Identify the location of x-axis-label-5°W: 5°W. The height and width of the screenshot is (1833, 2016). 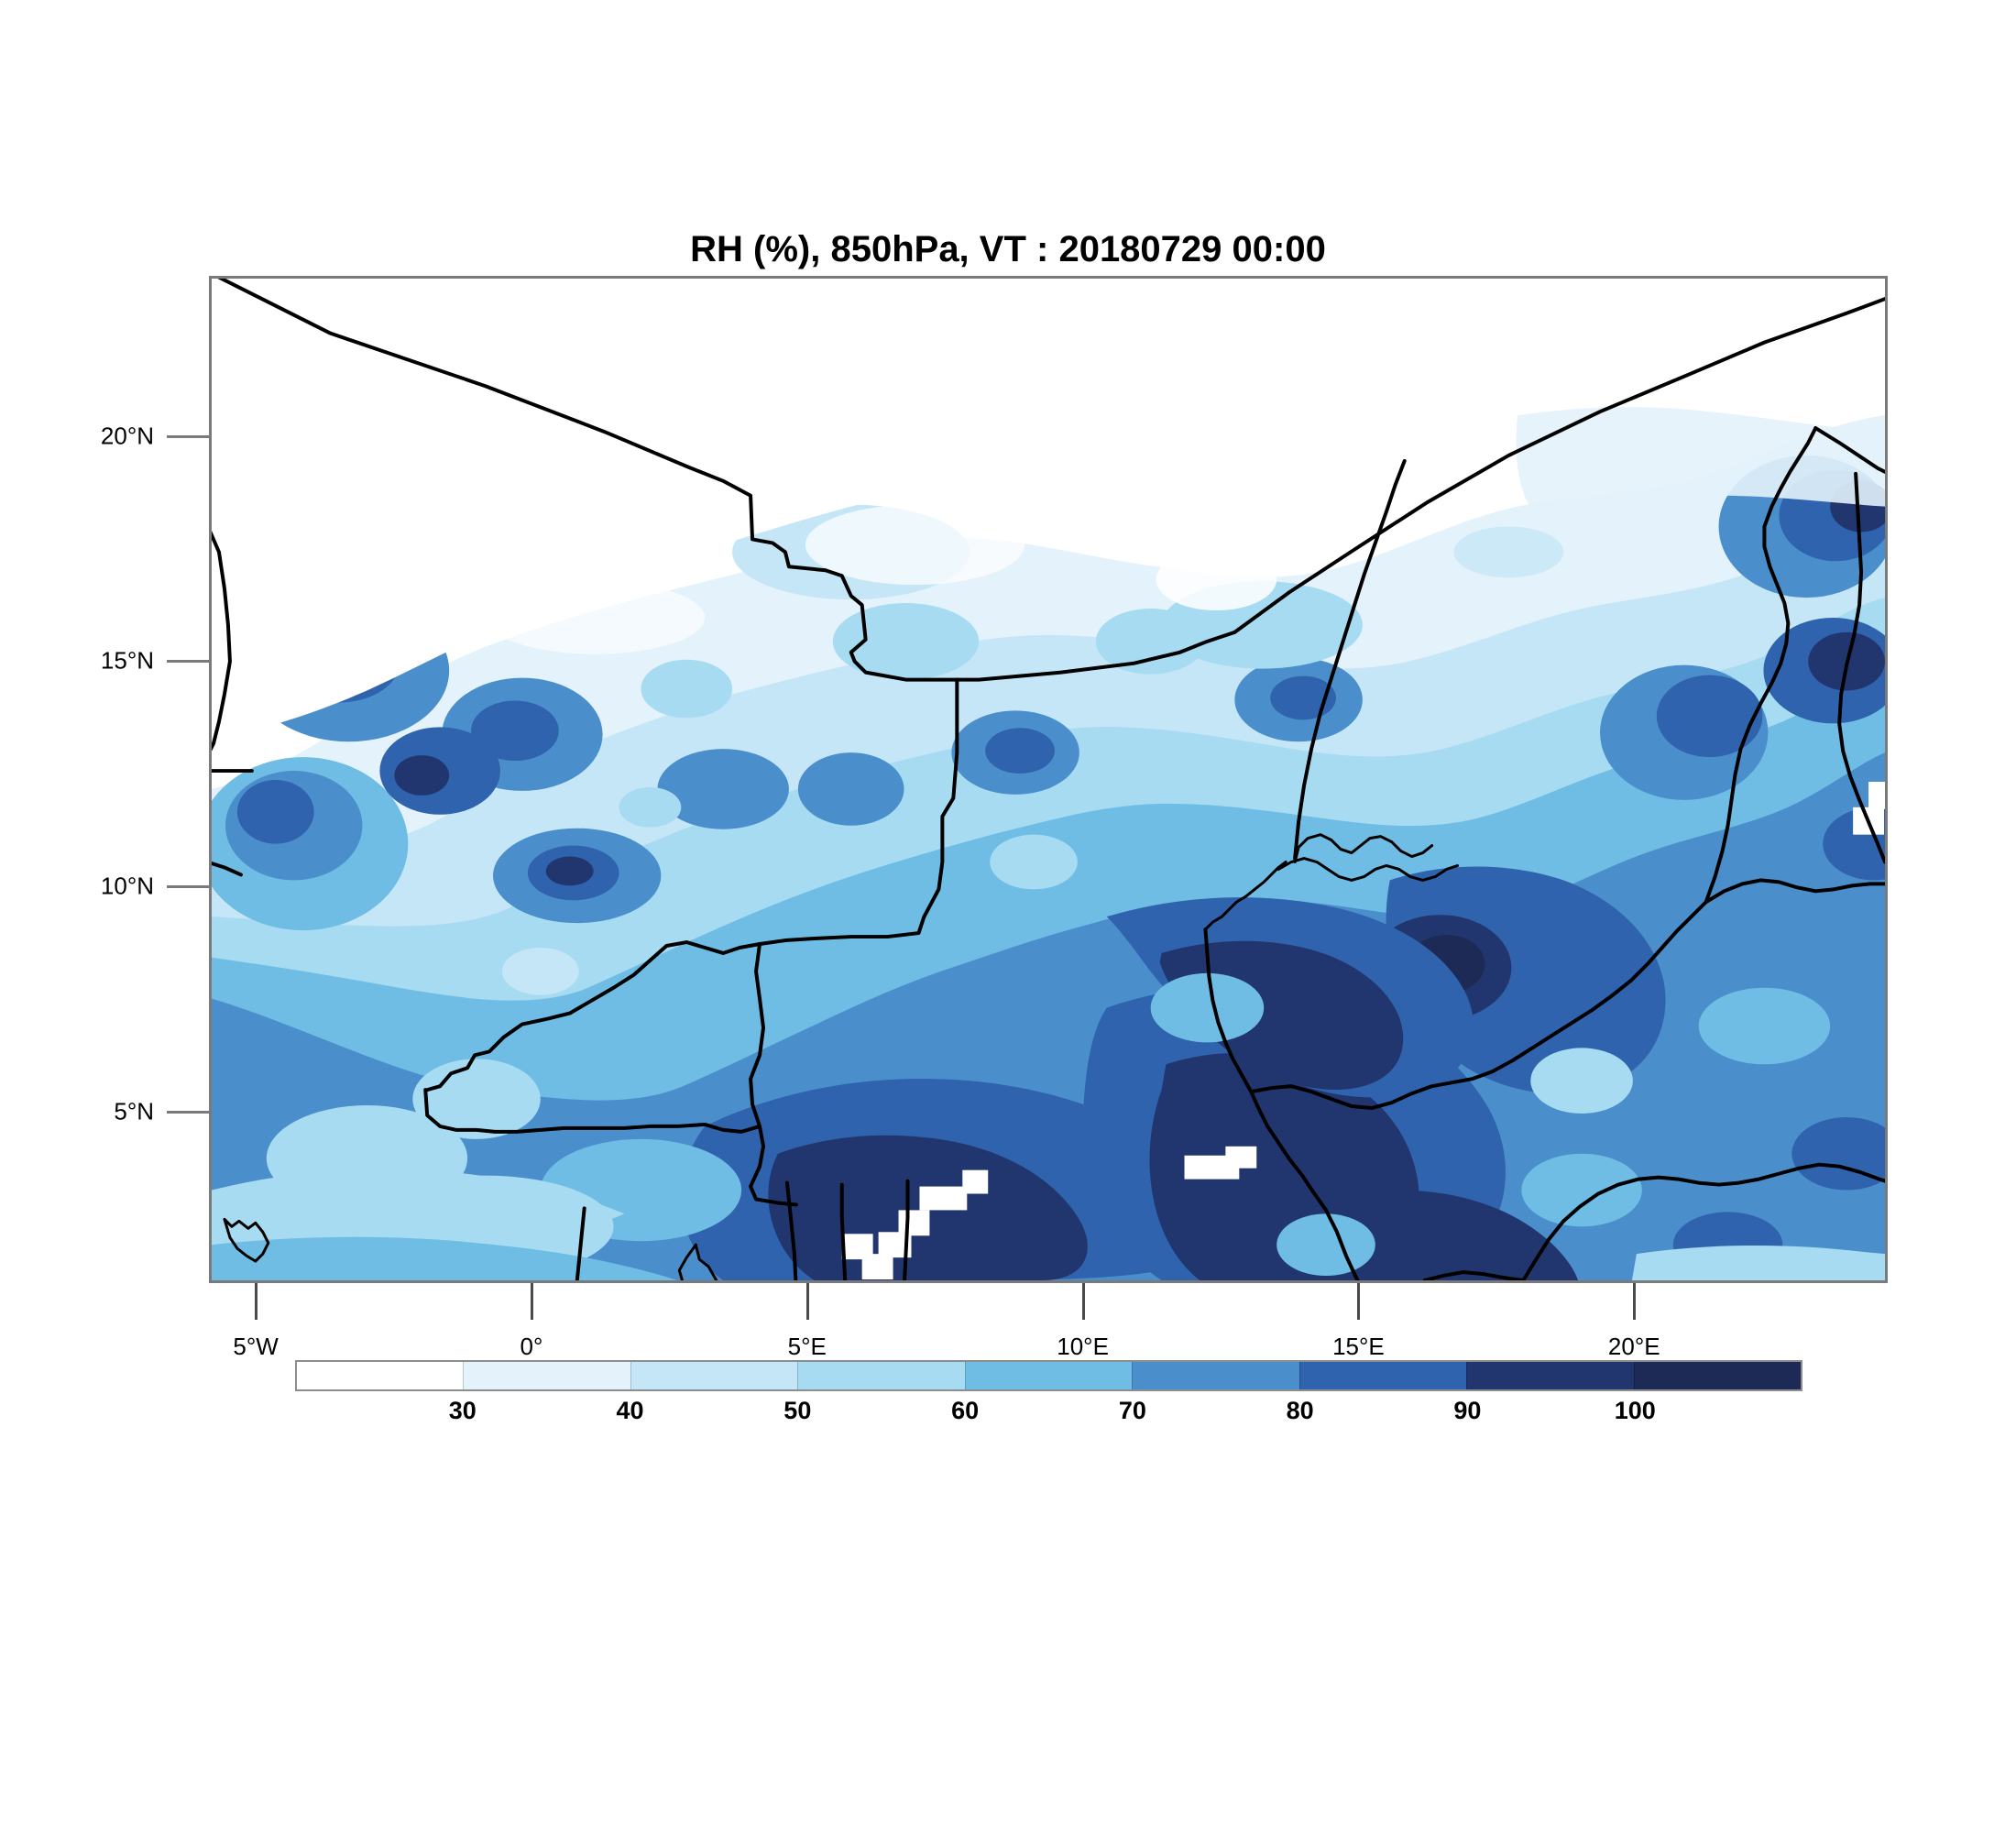
(256, 1346).